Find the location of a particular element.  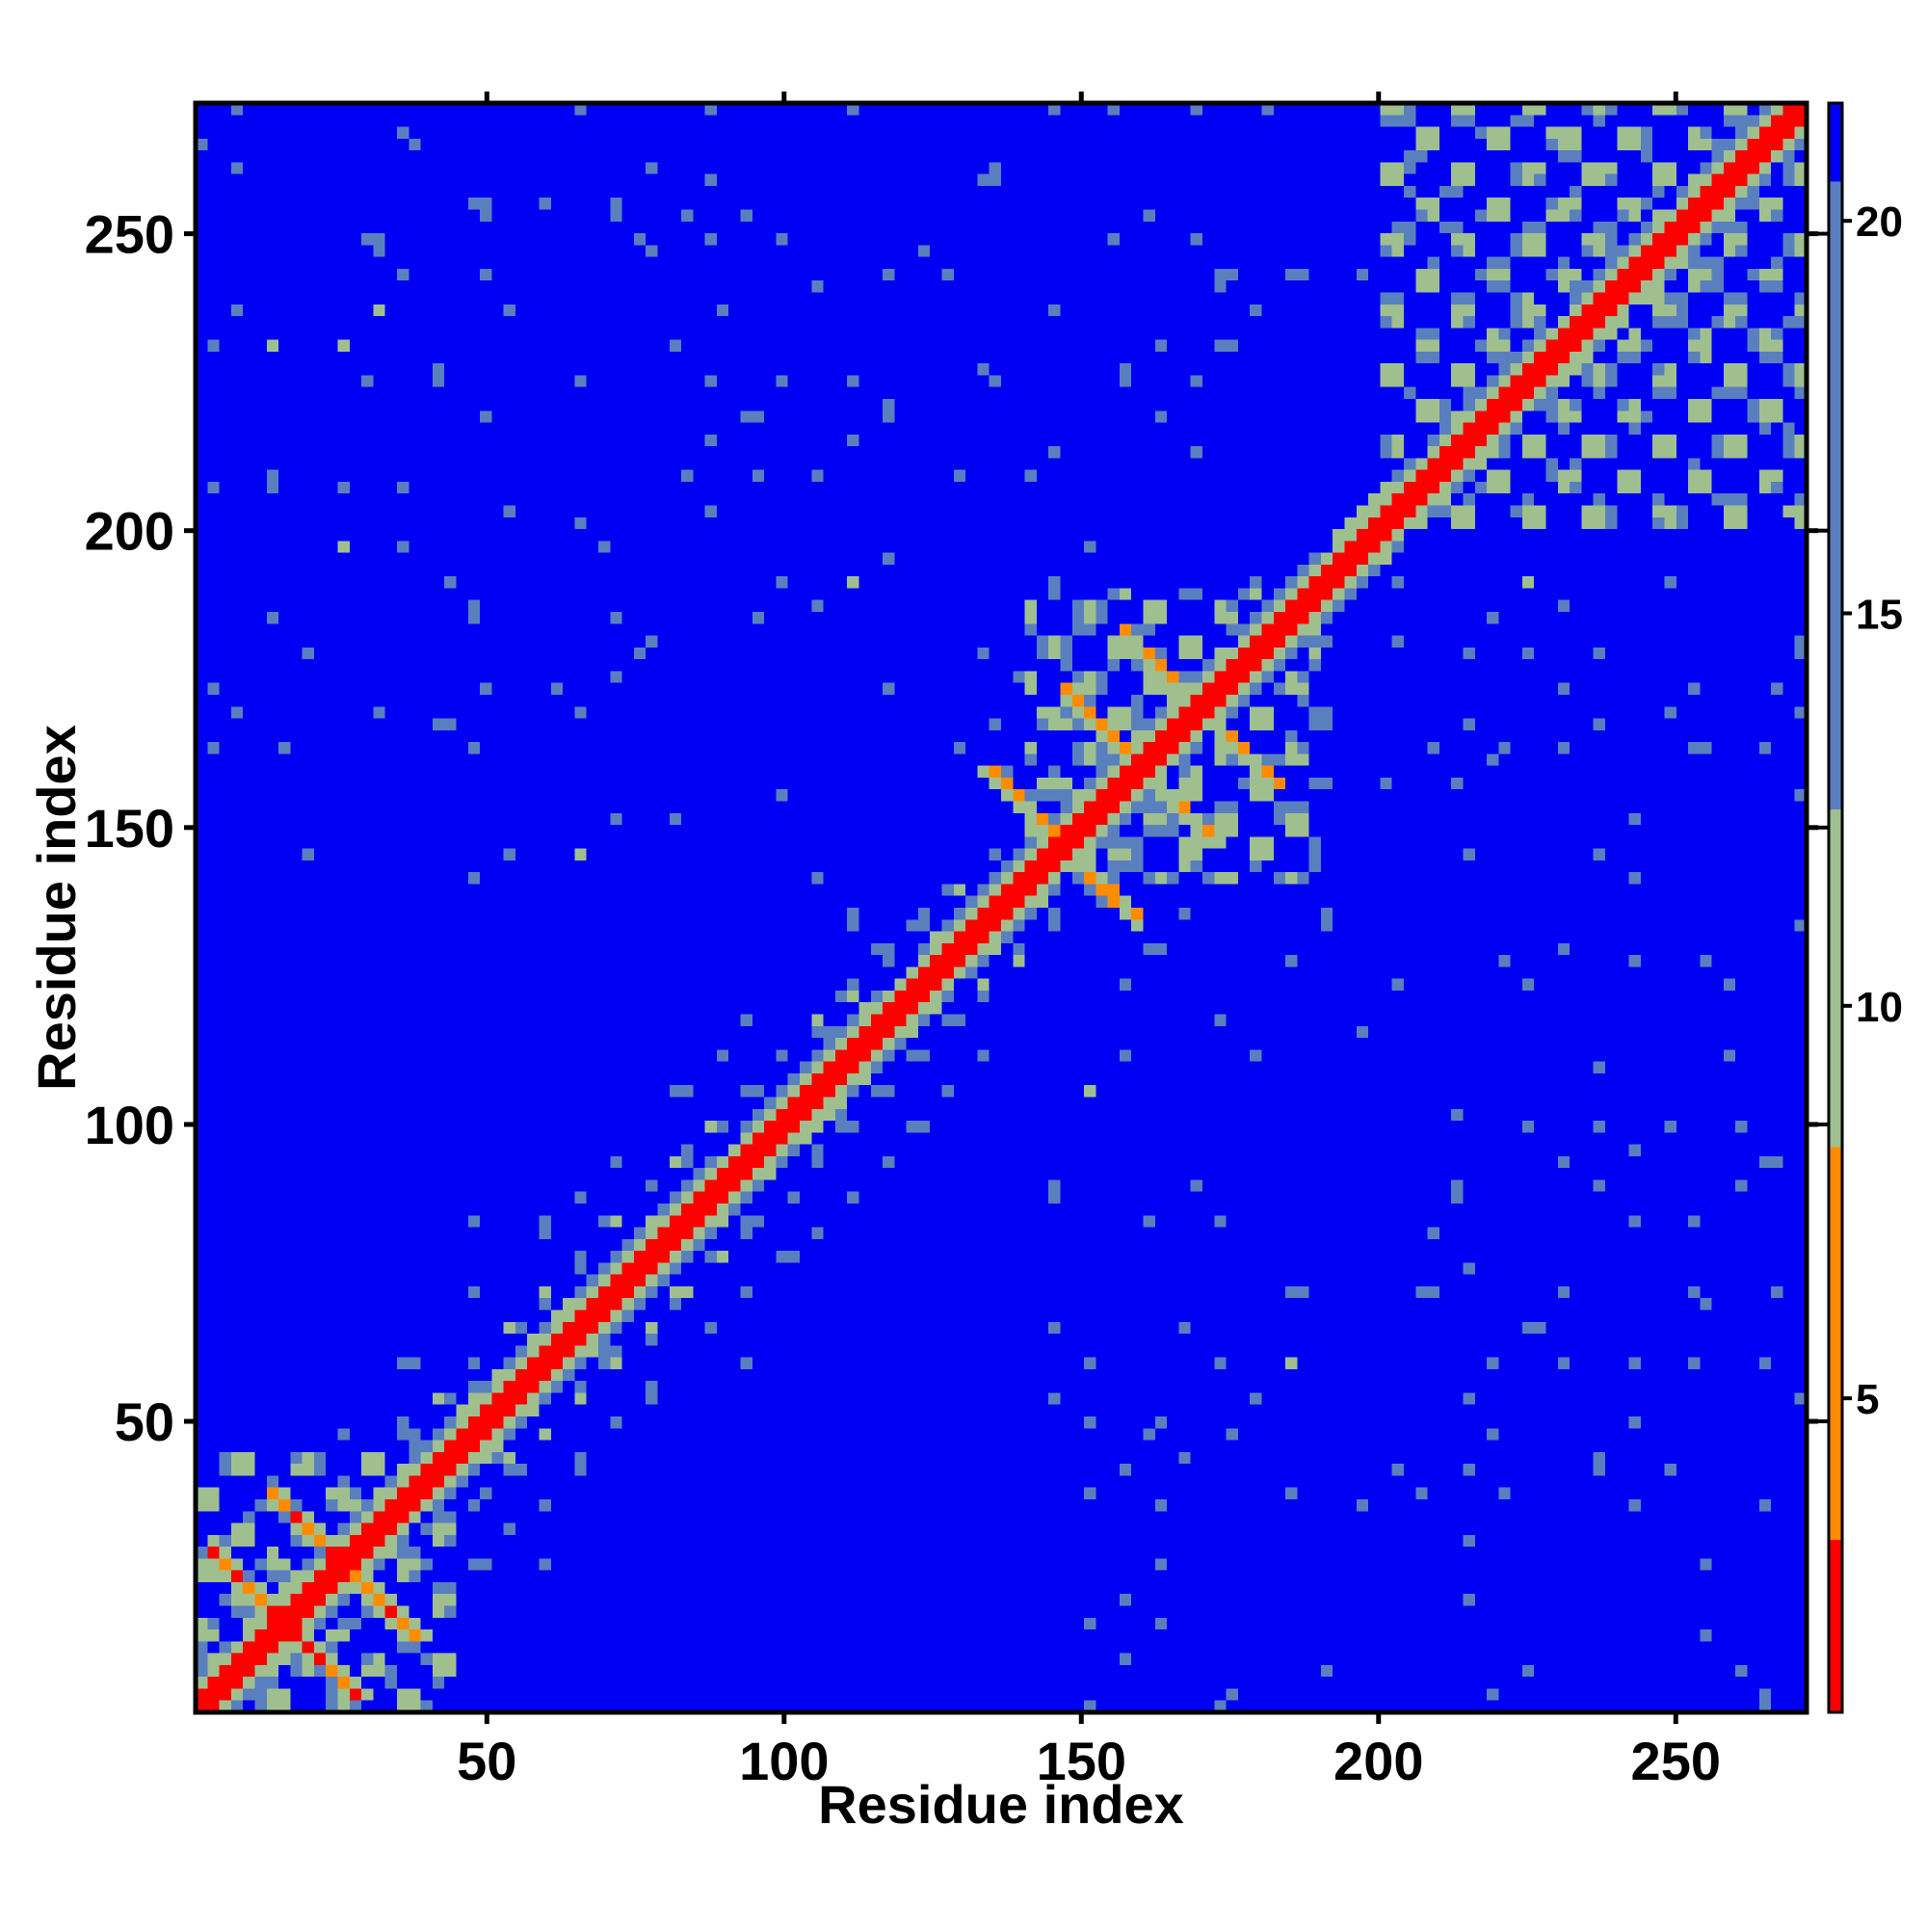

colorbar: 5 10 15 20 is located at coordinates (1860, 907).